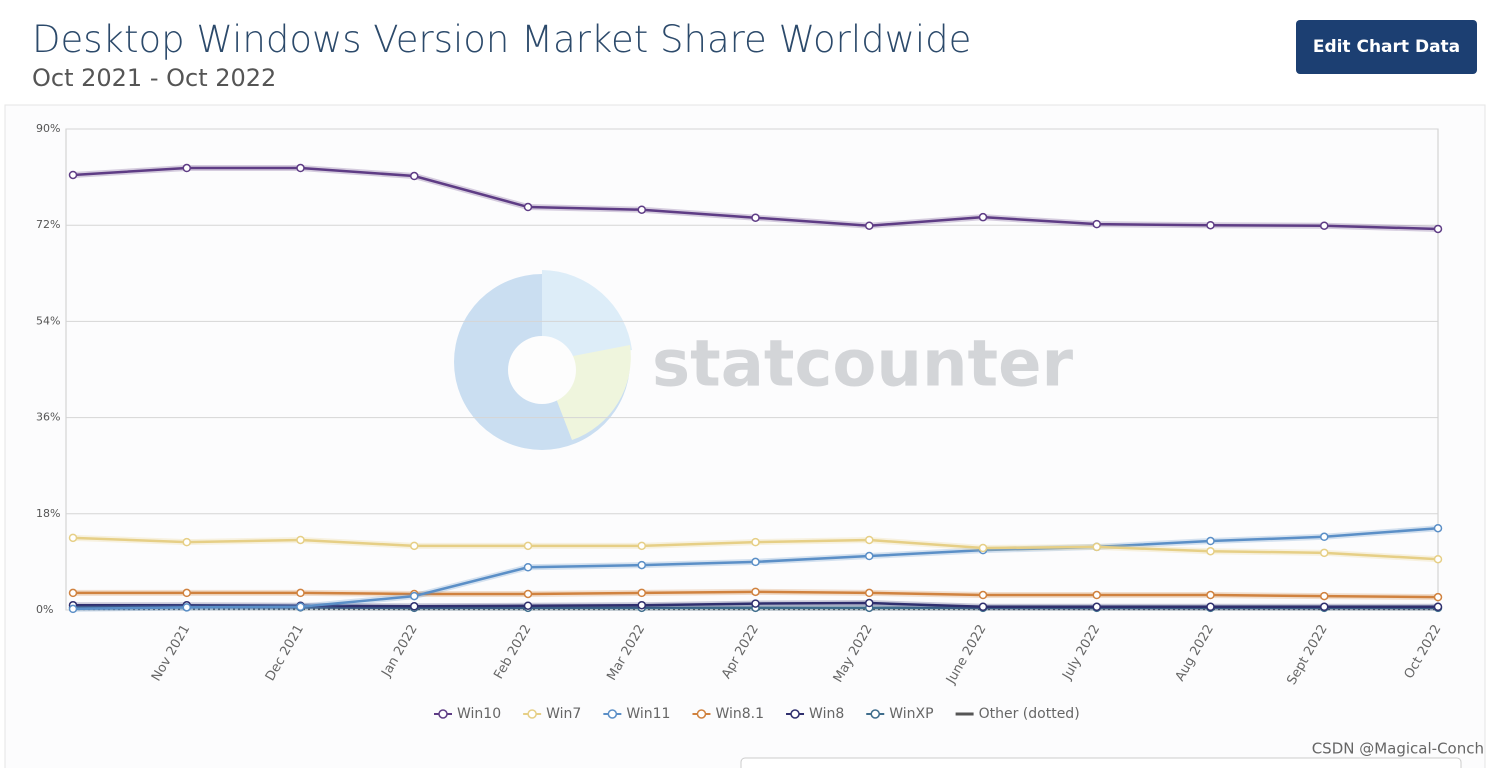 The width and height of the screenshot is (1498, 768). What do you see at coordinates (1029, 714) in the screenshot?
I see `legend-label: Other (dotted)` at bounding box center [1029, 714].